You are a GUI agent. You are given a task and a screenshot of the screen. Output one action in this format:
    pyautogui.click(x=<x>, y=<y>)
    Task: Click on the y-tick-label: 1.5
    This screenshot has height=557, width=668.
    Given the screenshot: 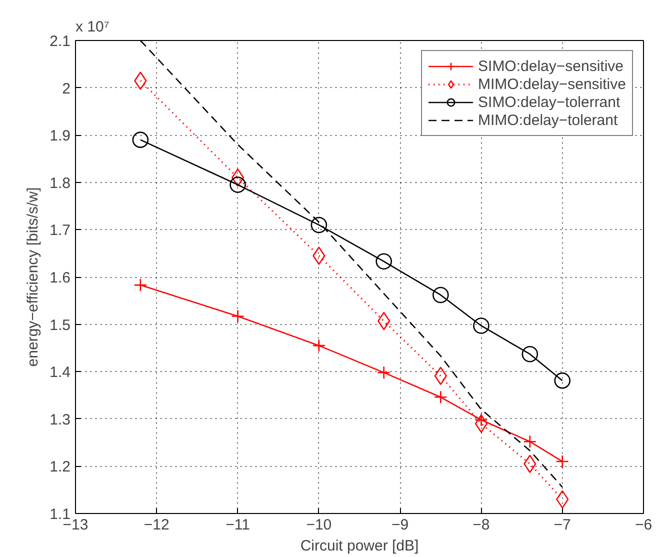 What is the action you would take?
    pyautogui.click(x=60, y=325)
    